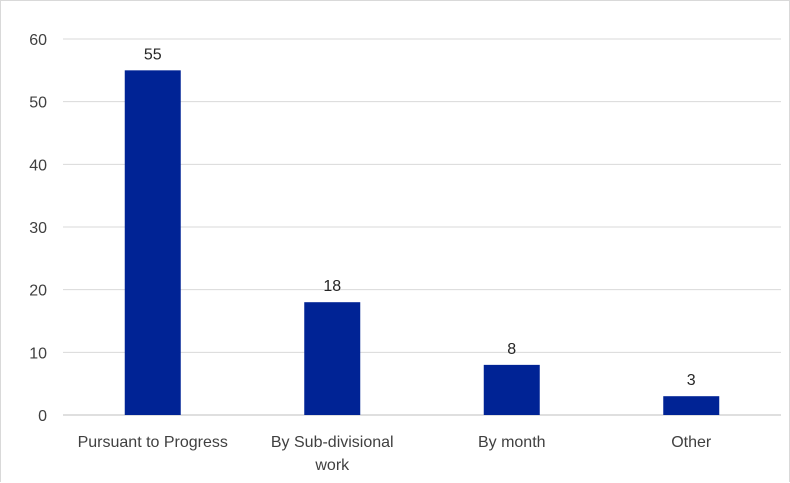 The width and height of the screenshot is (790, 483). I want to click on bar-value-label: 3, so click(691, 380).